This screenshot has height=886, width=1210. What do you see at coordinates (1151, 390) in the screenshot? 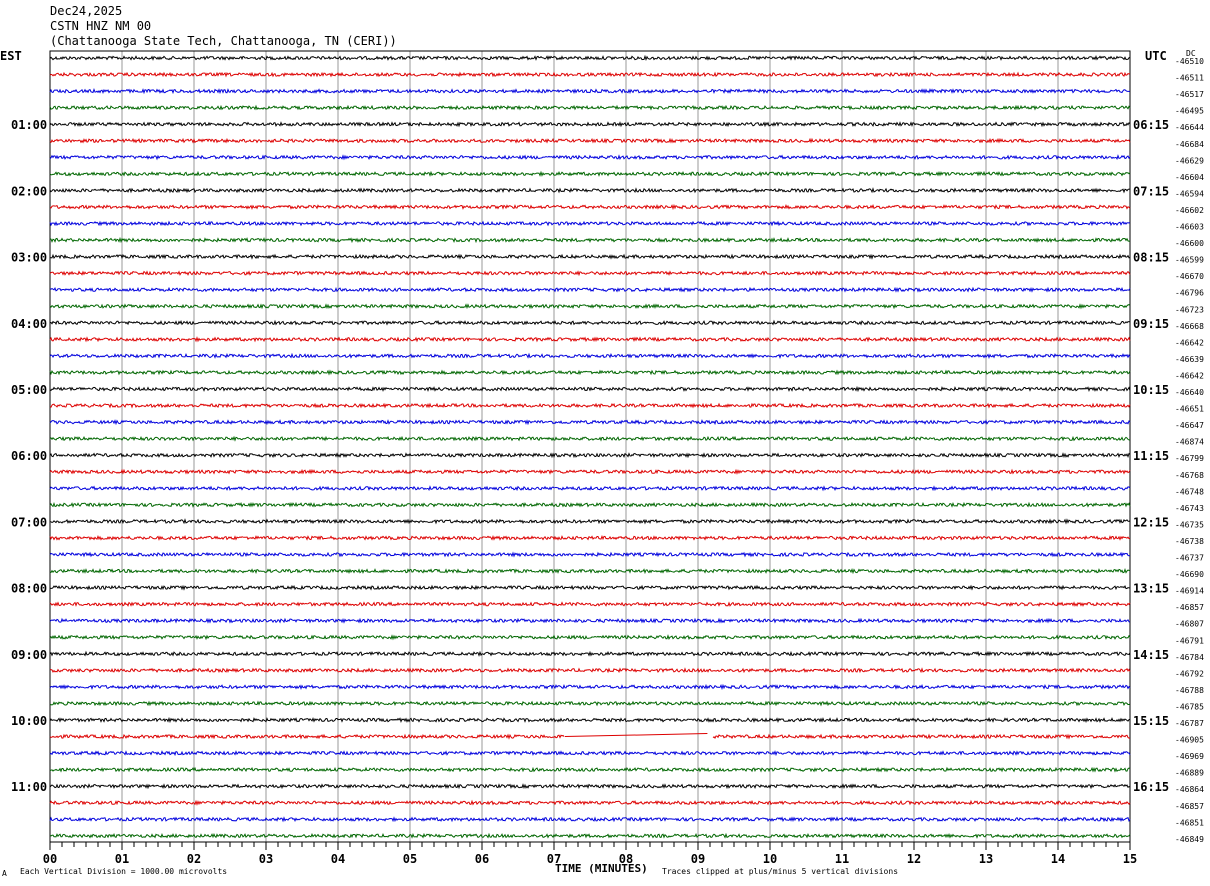
I see `right-hour-label: 10:15` at bounding box center [1151, 390].